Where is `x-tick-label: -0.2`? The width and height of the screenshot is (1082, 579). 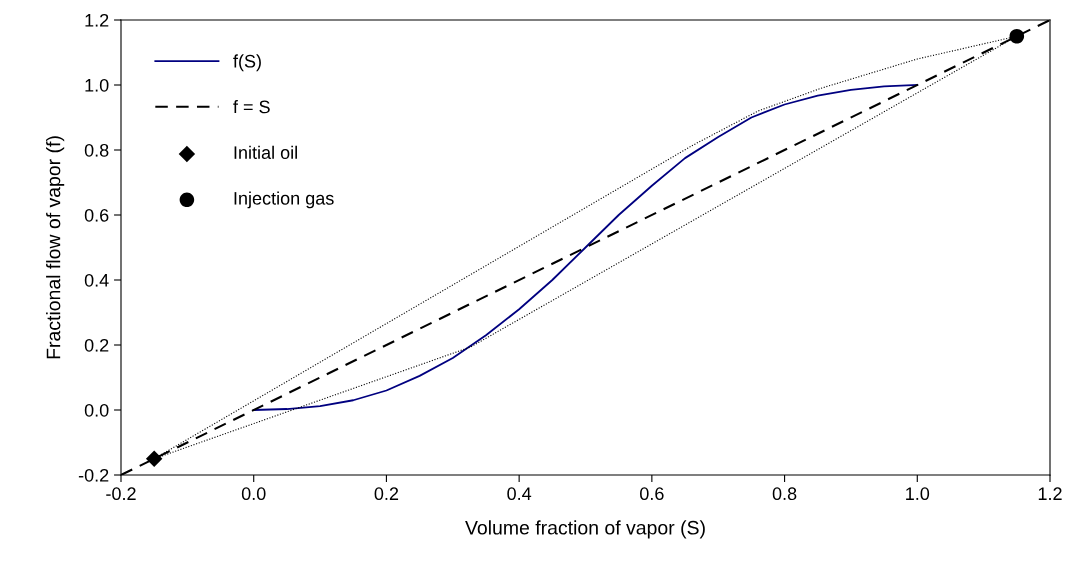 x-tick-label: -0.2 is located at coordinates (121, 494).